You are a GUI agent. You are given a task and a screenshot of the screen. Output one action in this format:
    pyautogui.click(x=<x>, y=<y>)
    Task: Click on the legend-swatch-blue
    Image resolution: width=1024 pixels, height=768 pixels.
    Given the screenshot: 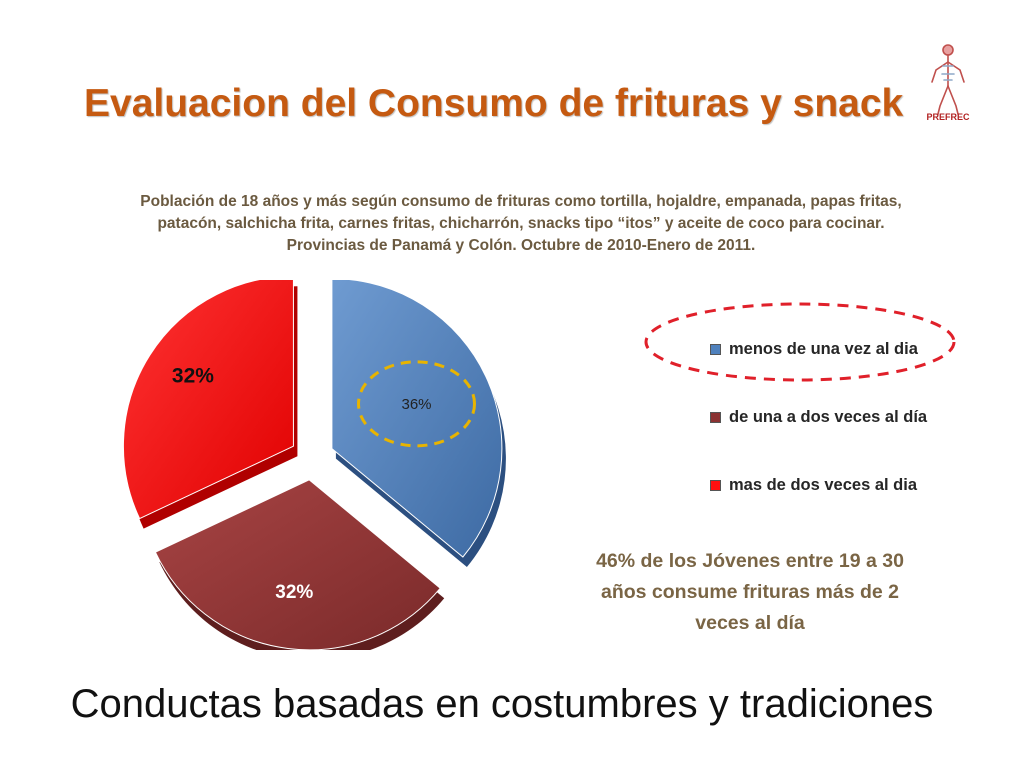 What is the action you would take?
    pyautogui.click(x=715, y=349)
    